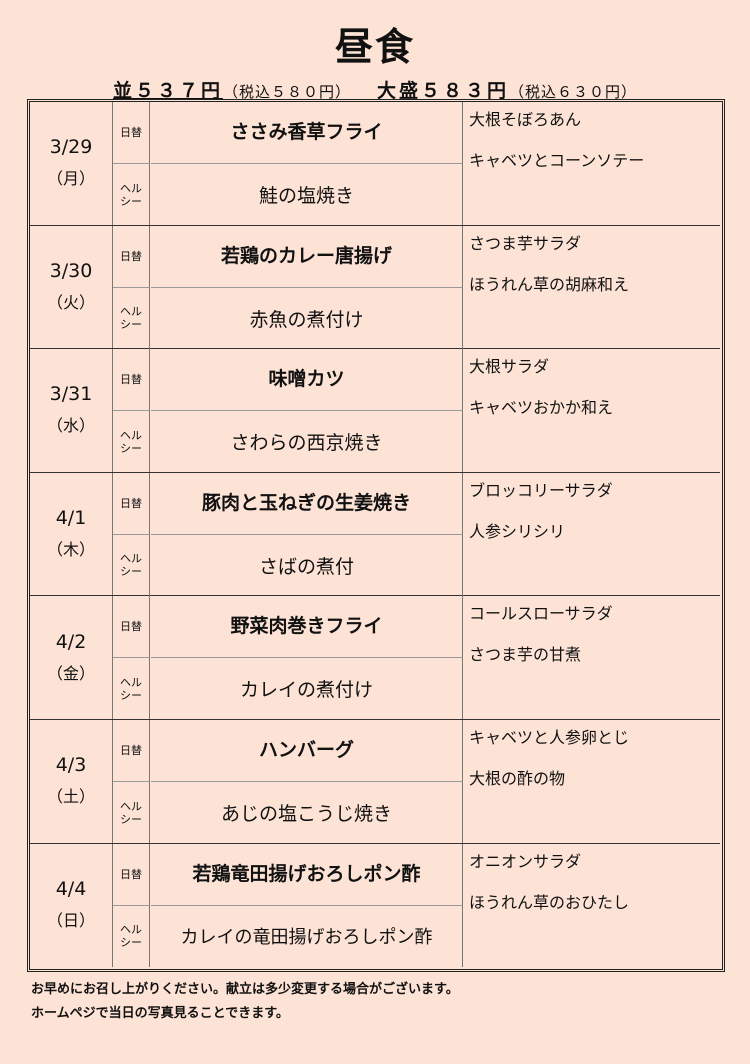 The width and height of the screenshot is (750, 1064). I want to click on price-line: 並５３７円（税込５８０円） 大盛５８３円（税込６３０円）, so click(375, 91).